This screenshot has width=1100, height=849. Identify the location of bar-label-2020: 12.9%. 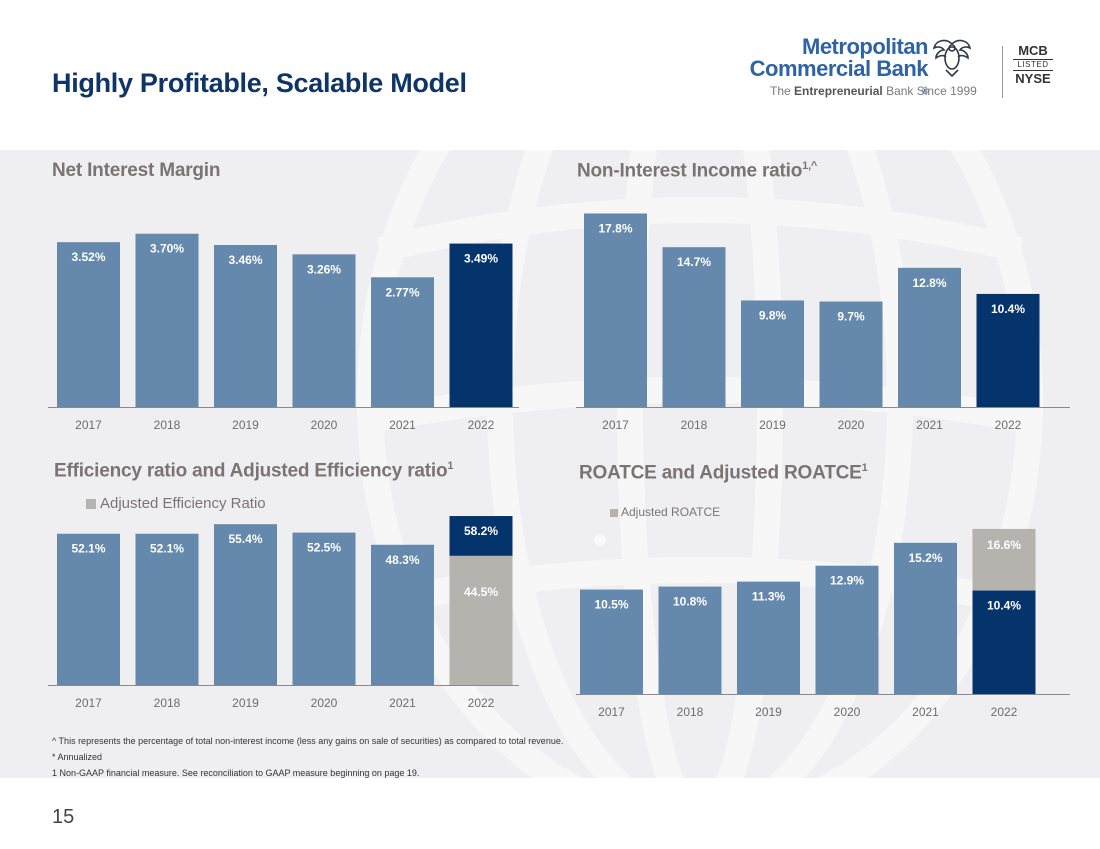
(847, 581).